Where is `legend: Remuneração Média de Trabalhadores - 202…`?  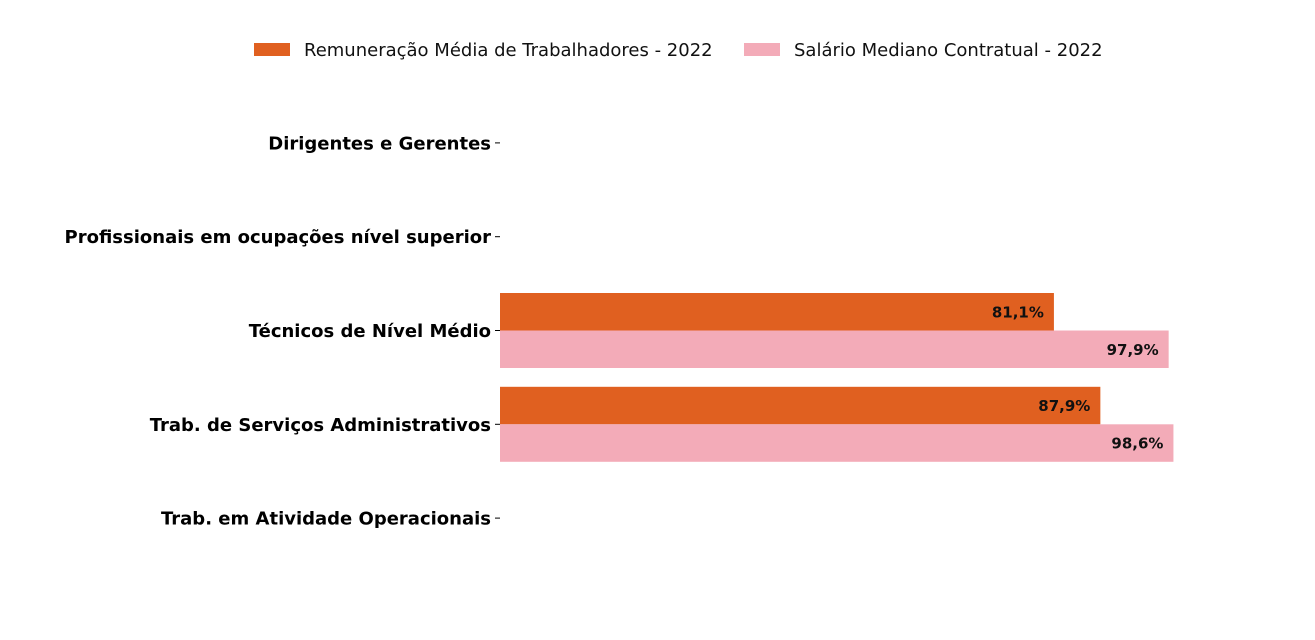
legend: Remuneração Média de Trabalhadores - 202… is located at coordinates (678, 50).